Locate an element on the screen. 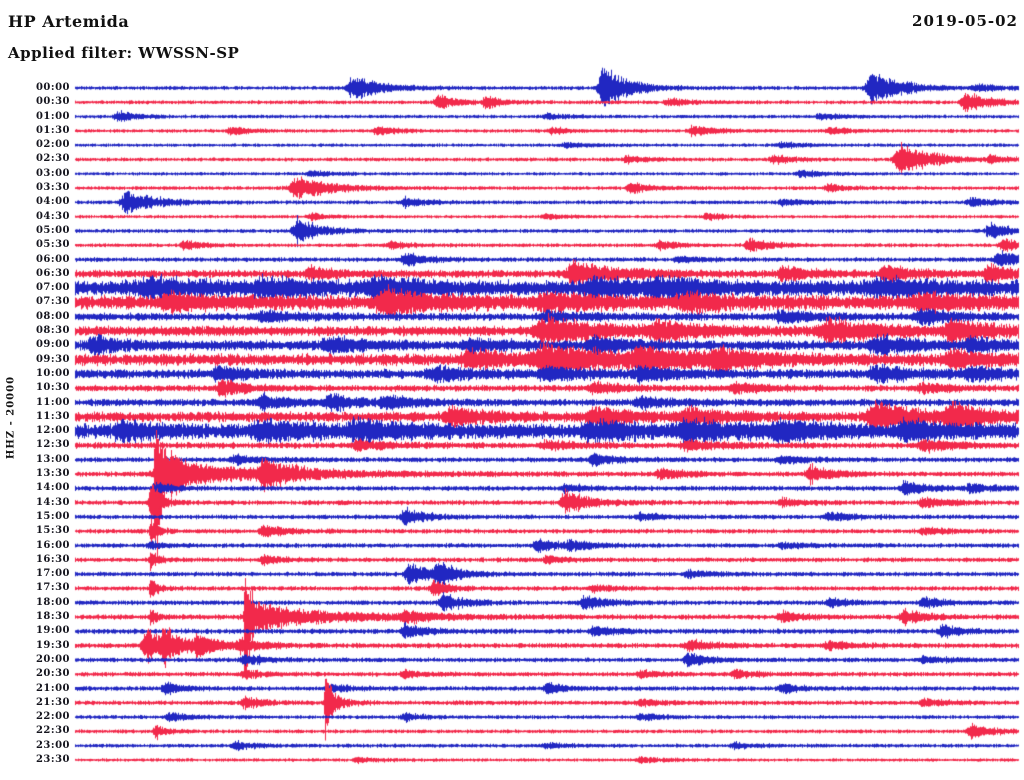 The height and width of the screenshot is (780, 1024). time-label: 09:00 is located at coordinates (52, 345).